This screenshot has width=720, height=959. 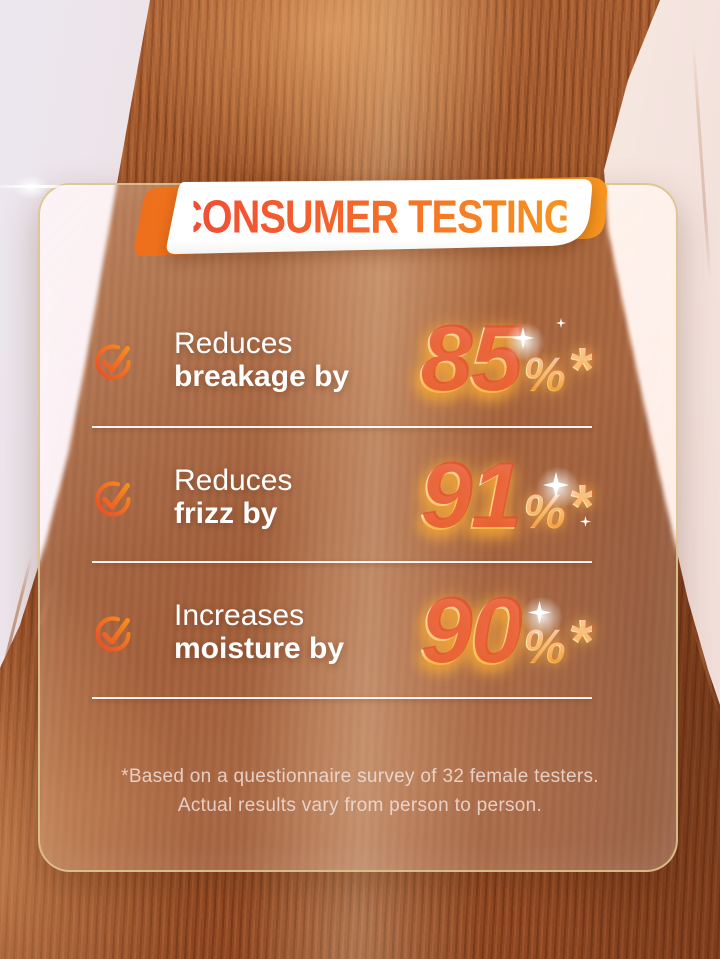 I want to click on stat-percent-sign: %, so click(x=544, y=376).